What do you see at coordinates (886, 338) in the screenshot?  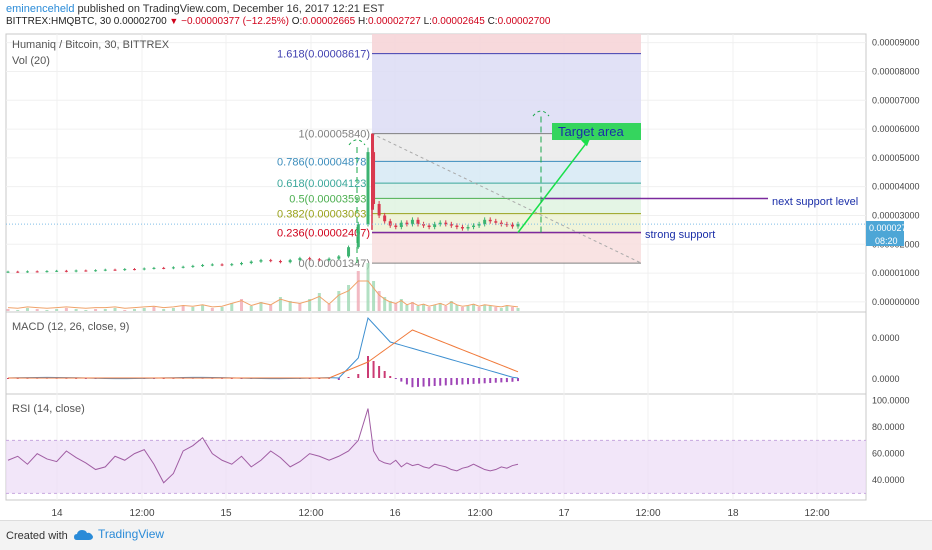 I see `macd-tick-label: 0.0000` at bounding box center [886, 338].